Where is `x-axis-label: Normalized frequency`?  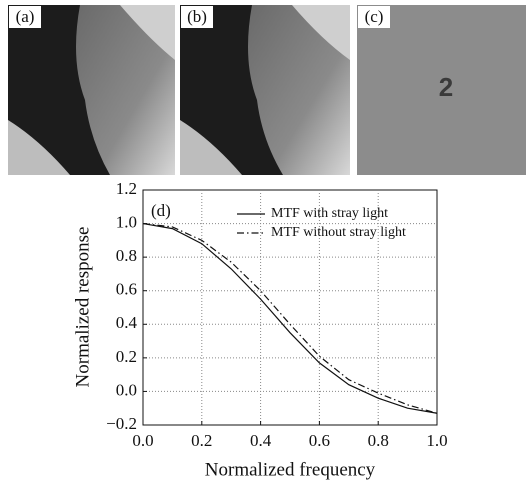
x-axis-label: Normalized frequency is located at coordinates (290, 469).